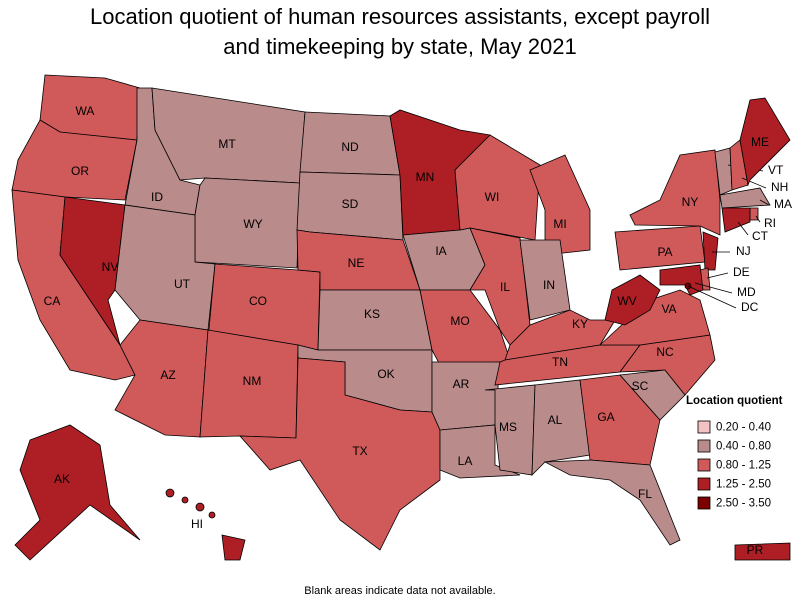 The height and width of the screenshot is (600, 800). What do you see at coordinates (741, 272) in the screenshot?
I see `state-label: DE` at bounding box center [741, 272].